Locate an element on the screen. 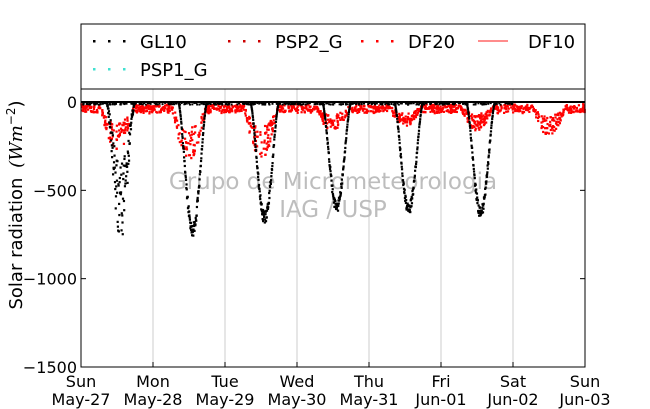 The width and height of the screenshot is (650, 409). legend-label: PSP1_G is located at coordinates (174, 70).